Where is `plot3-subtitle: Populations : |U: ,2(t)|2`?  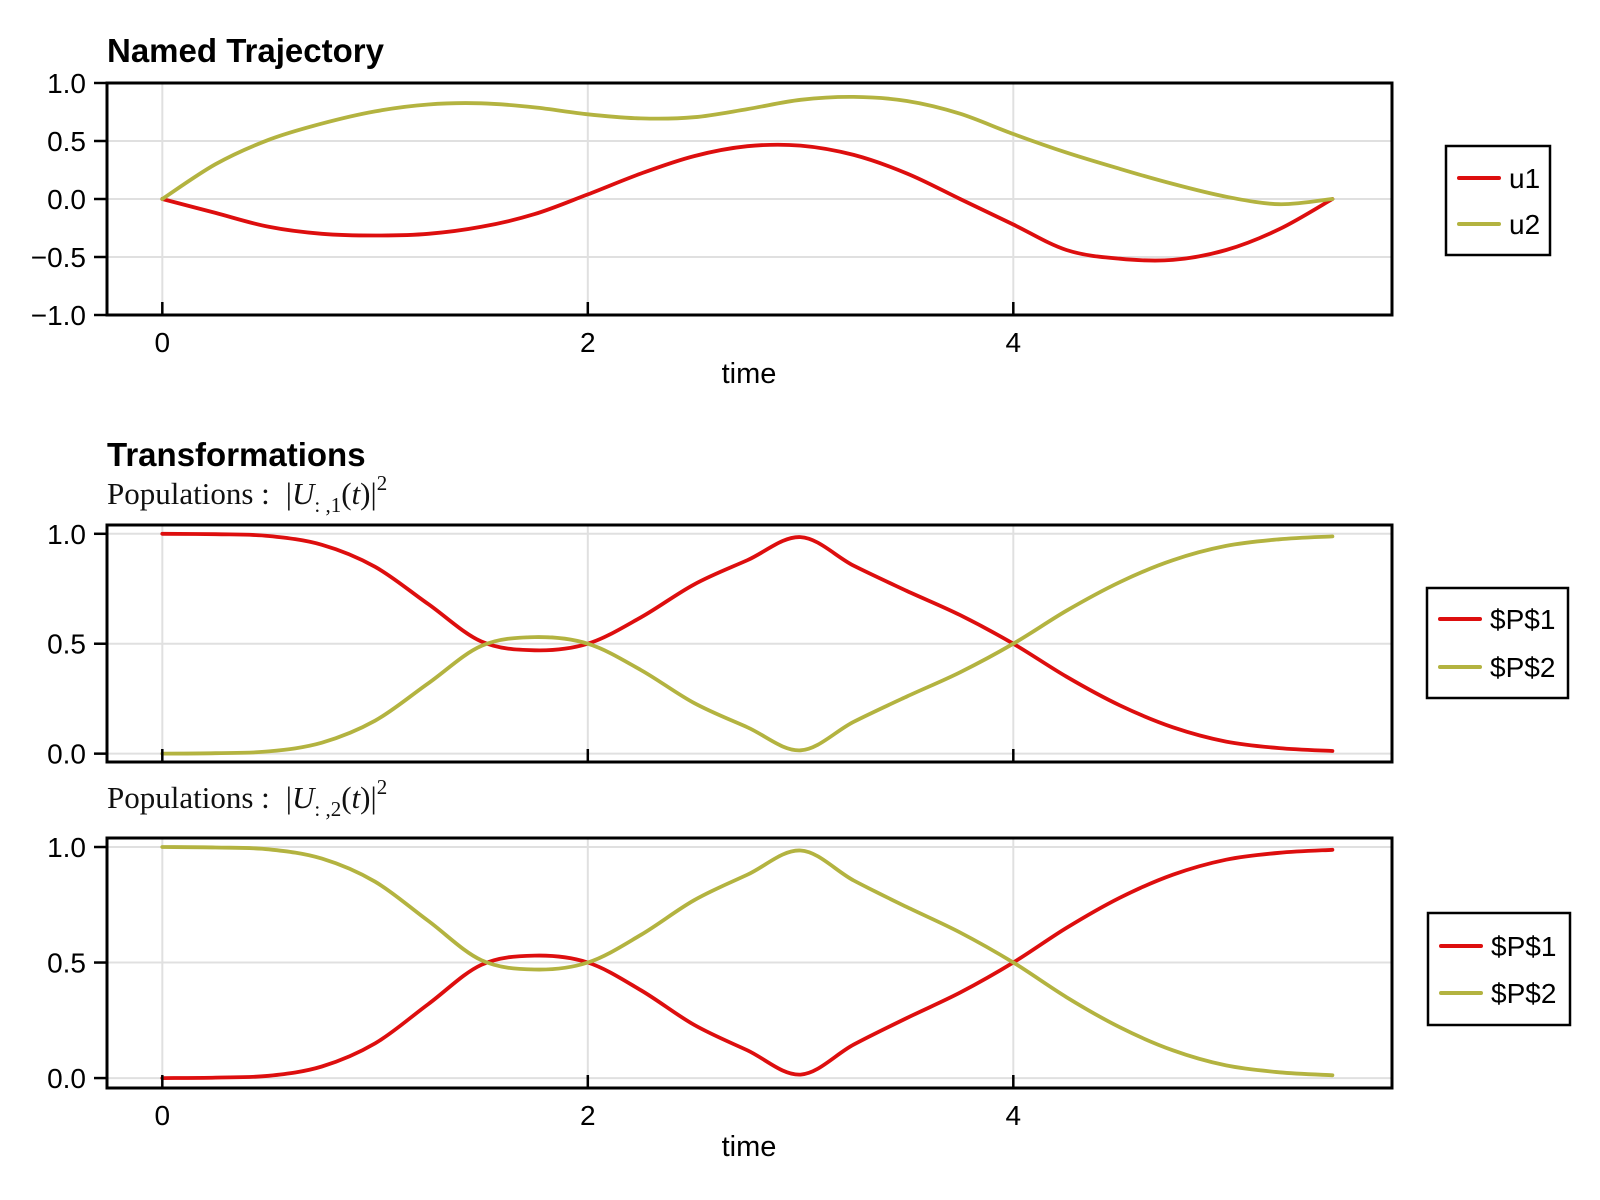 plot3-subtitle: Populations : |U: ,2(t)|2 is located at coordinates (247, 798).